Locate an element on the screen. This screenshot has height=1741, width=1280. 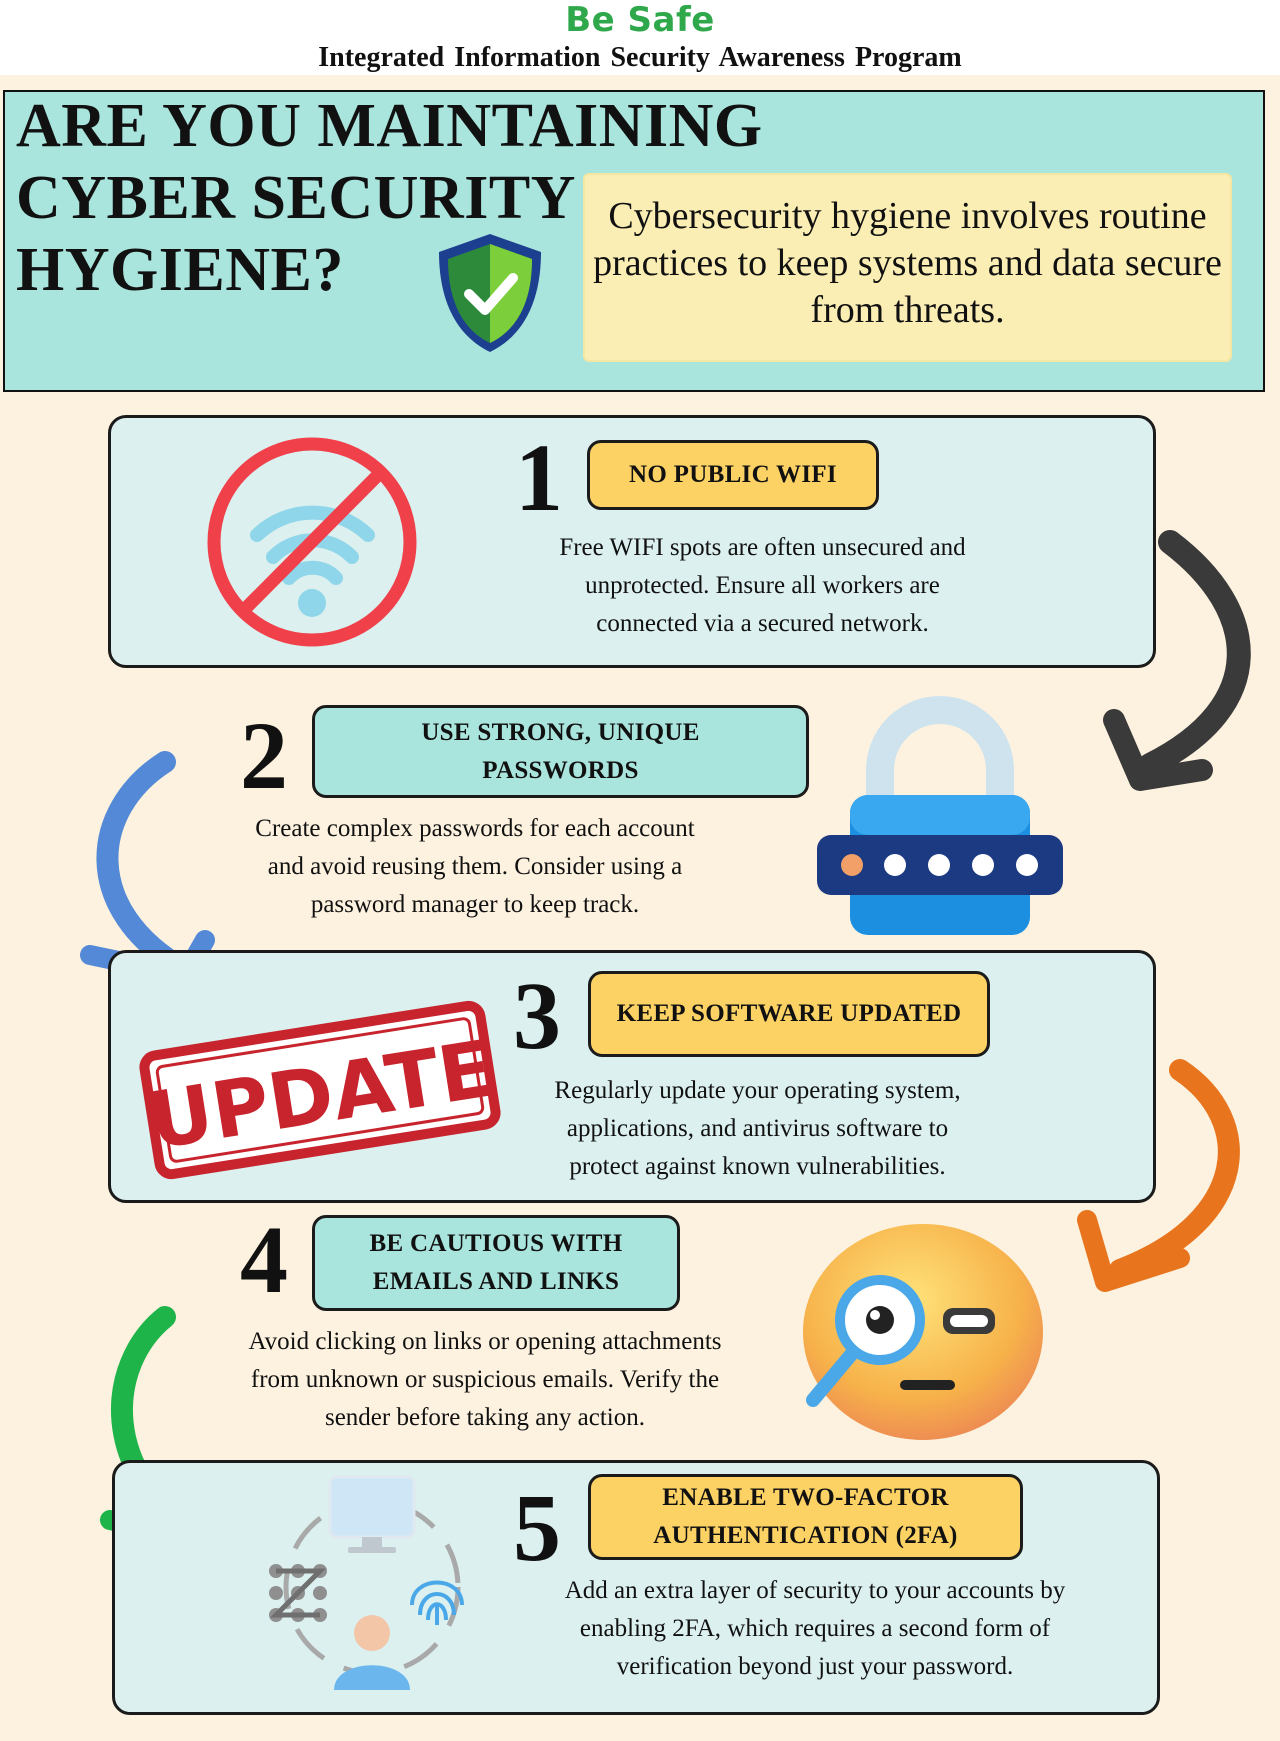
title-line: PASSWORDS is located at coordinates (560, 770).